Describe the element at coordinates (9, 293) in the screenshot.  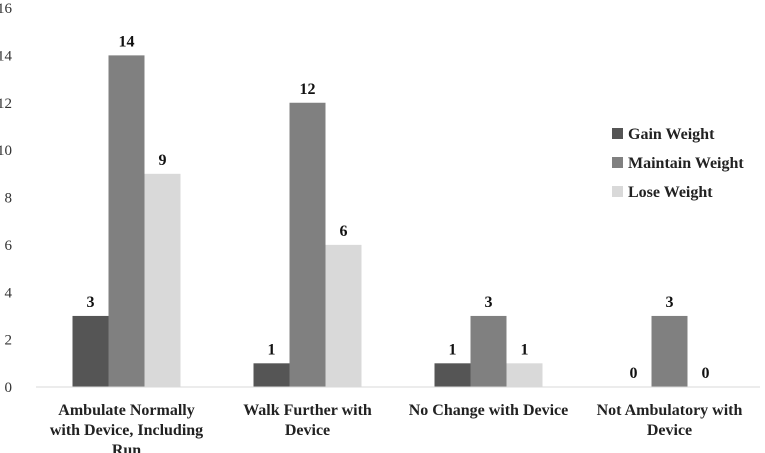
I see `y-tick-label: 4` at that location.